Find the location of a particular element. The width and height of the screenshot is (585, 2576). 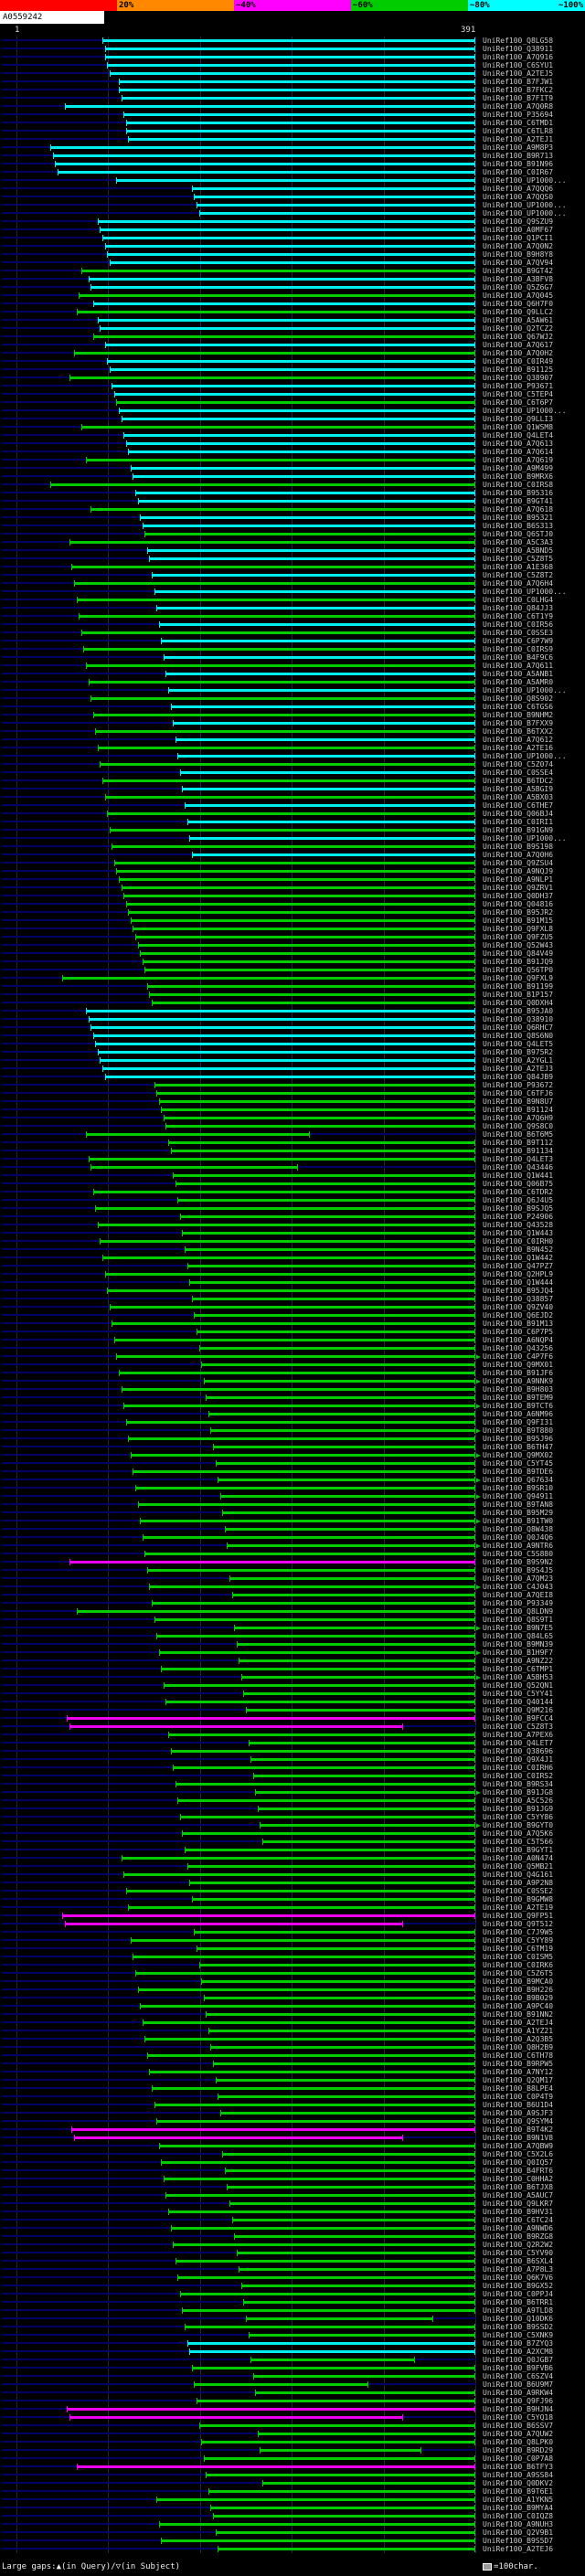

hit-label: UniRef100_C0IRK6 is located at coordinates (518, 1965).